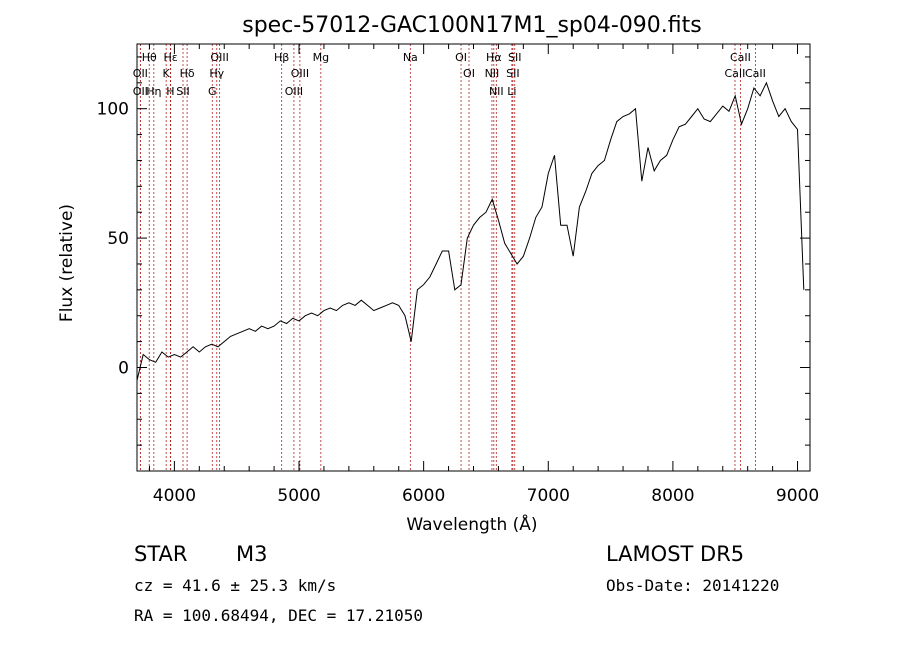 This screenshot has height=649, width=900. Describe the element at coordinates (118, 239) in the screenshot. I see `y-tick-label: 50` at that location.